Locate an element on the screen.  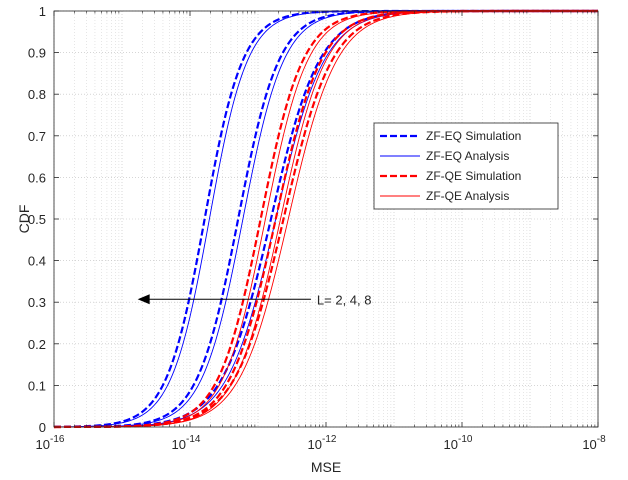
y-tick-label: 0.4 is located at coordinates (37, 261).